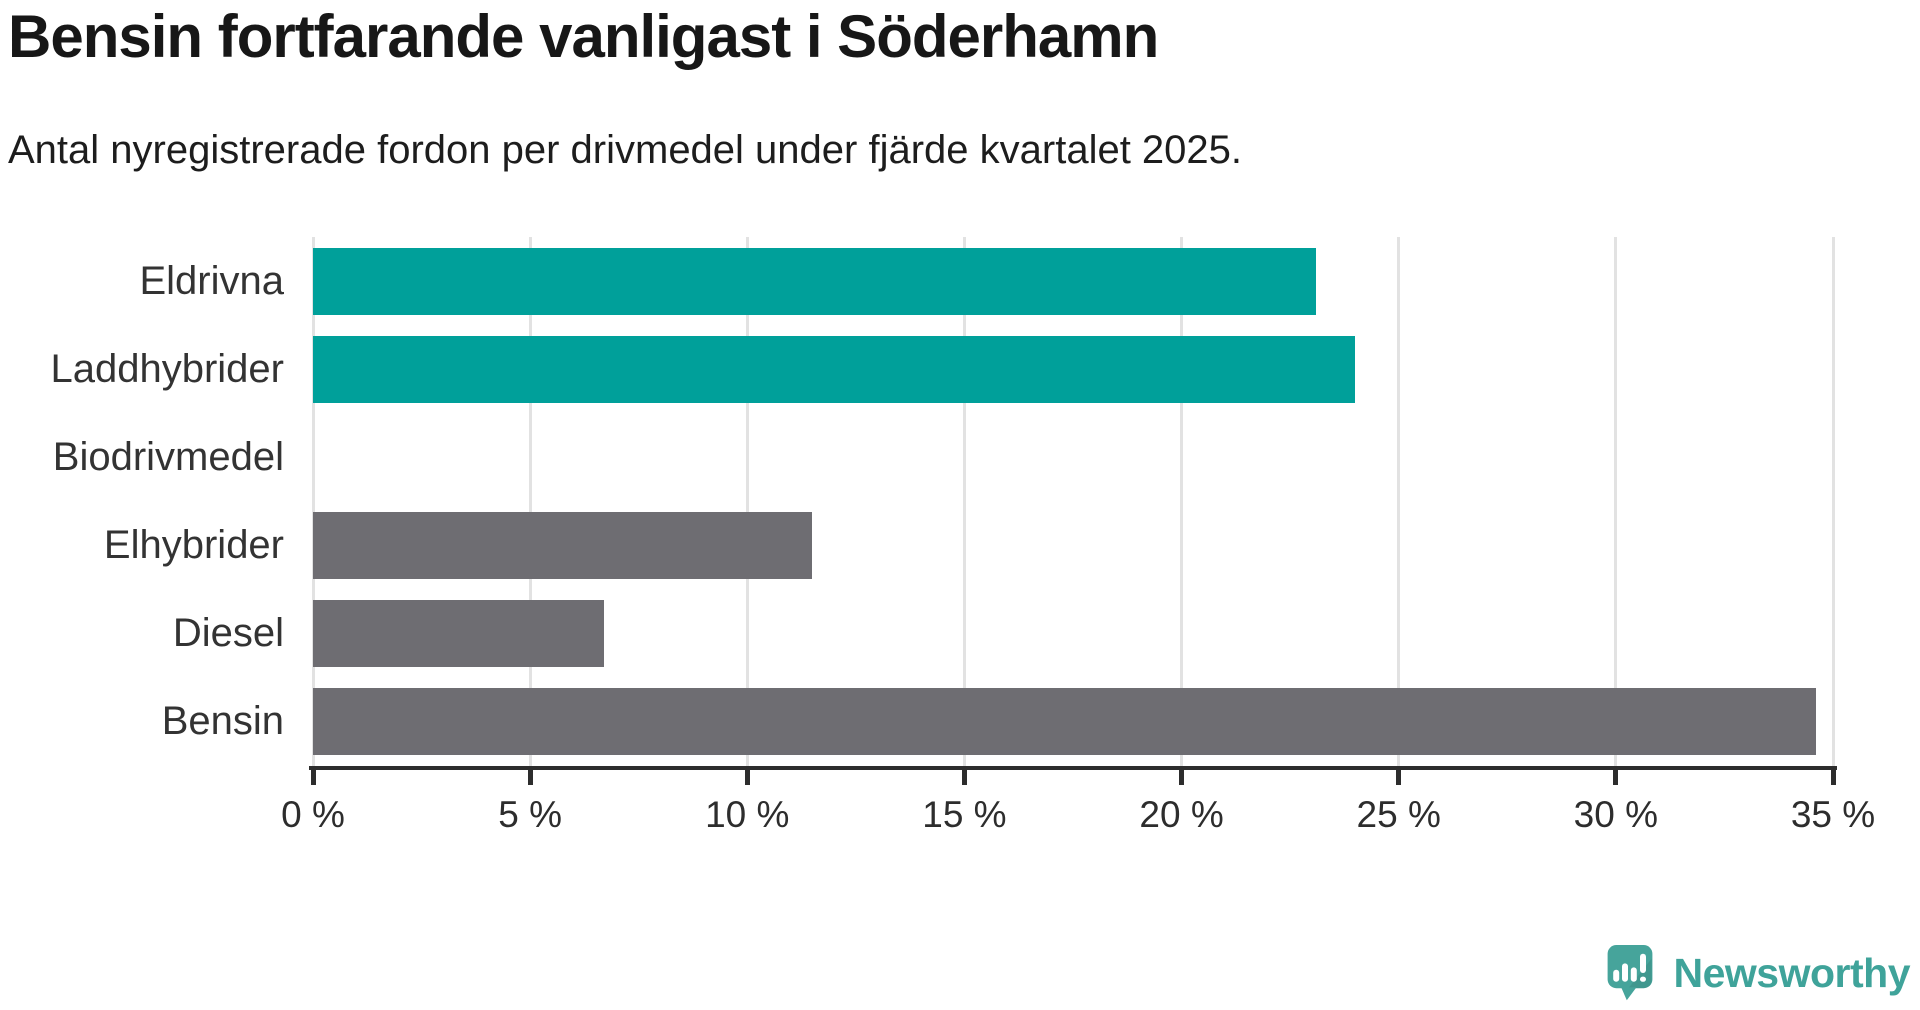 Image resolution: width=1920 pixels, height=1010 pixels. I want to click on category-label: Laddhybrider, so click(167, 368).